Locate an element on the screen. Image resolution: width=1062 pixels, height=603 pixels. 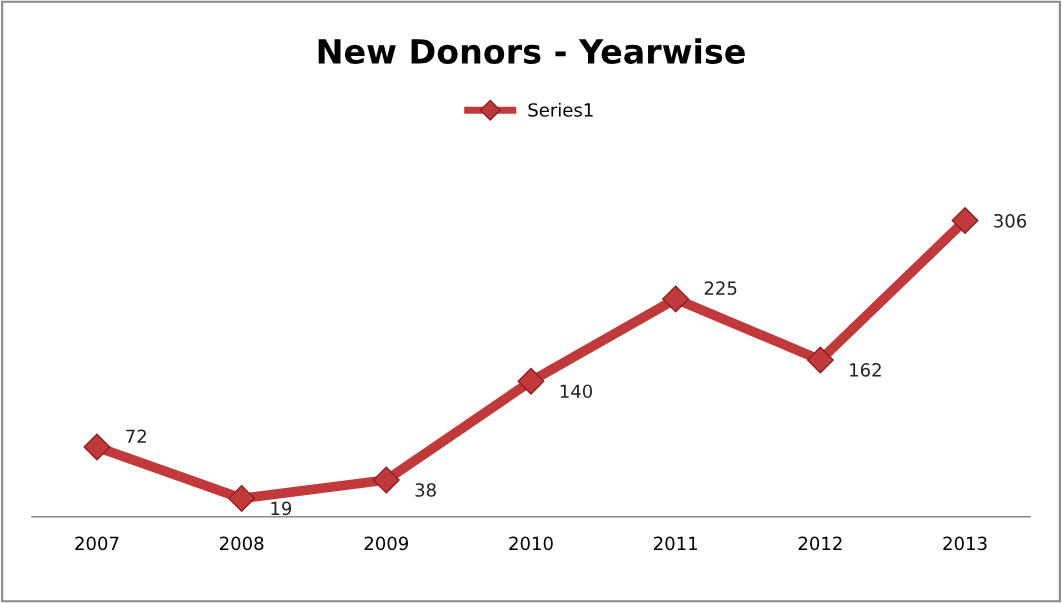
data-label: 306 is located at coordinates (1010, 220).